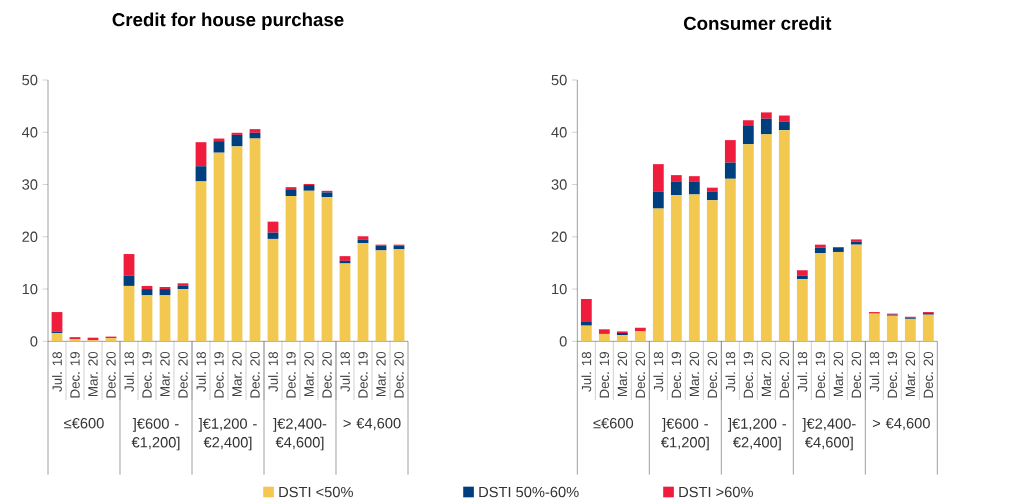 The height and width of the screenshot is (504, 1033). What do you see at coordinates (563, 341) in the screenshot?
I see `y-tick-label: 0` at bounding box center [563, 341].